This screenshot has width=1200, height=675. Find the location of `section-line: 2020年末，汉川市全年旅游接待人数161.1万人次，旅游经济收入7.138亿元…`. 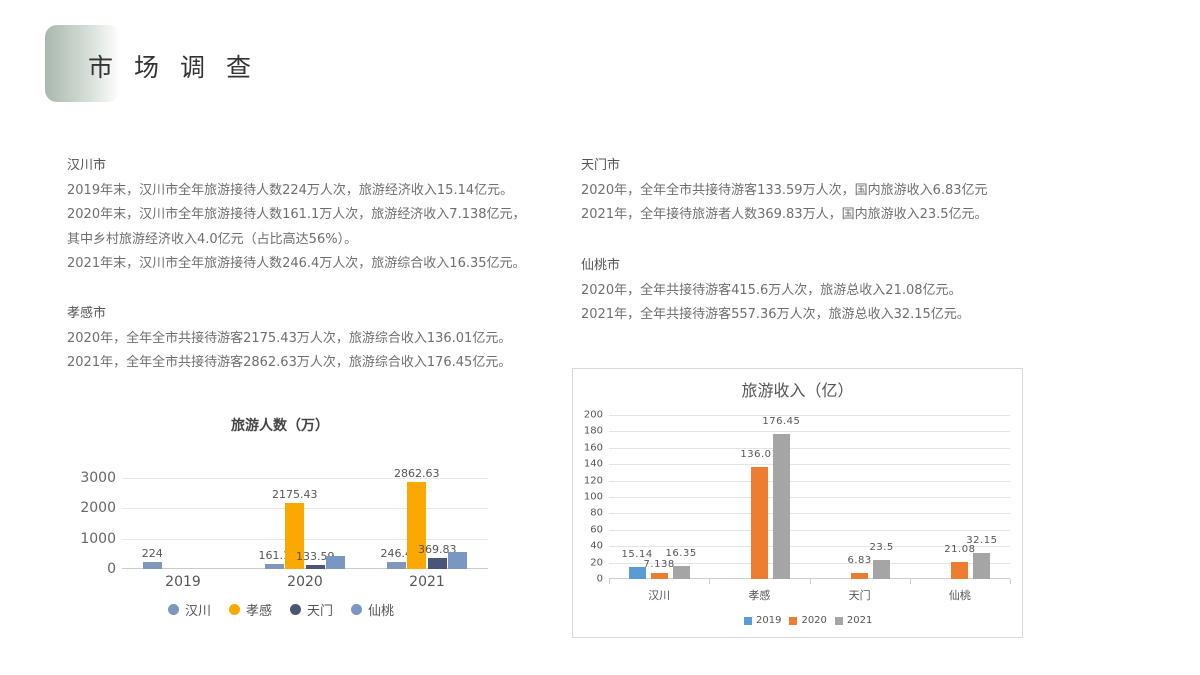

section-line: 2020年末，汉川市全年旅游接待人数161.1万人次，旅游经济收入7.138亿元… is located at coordinates (296, 214).